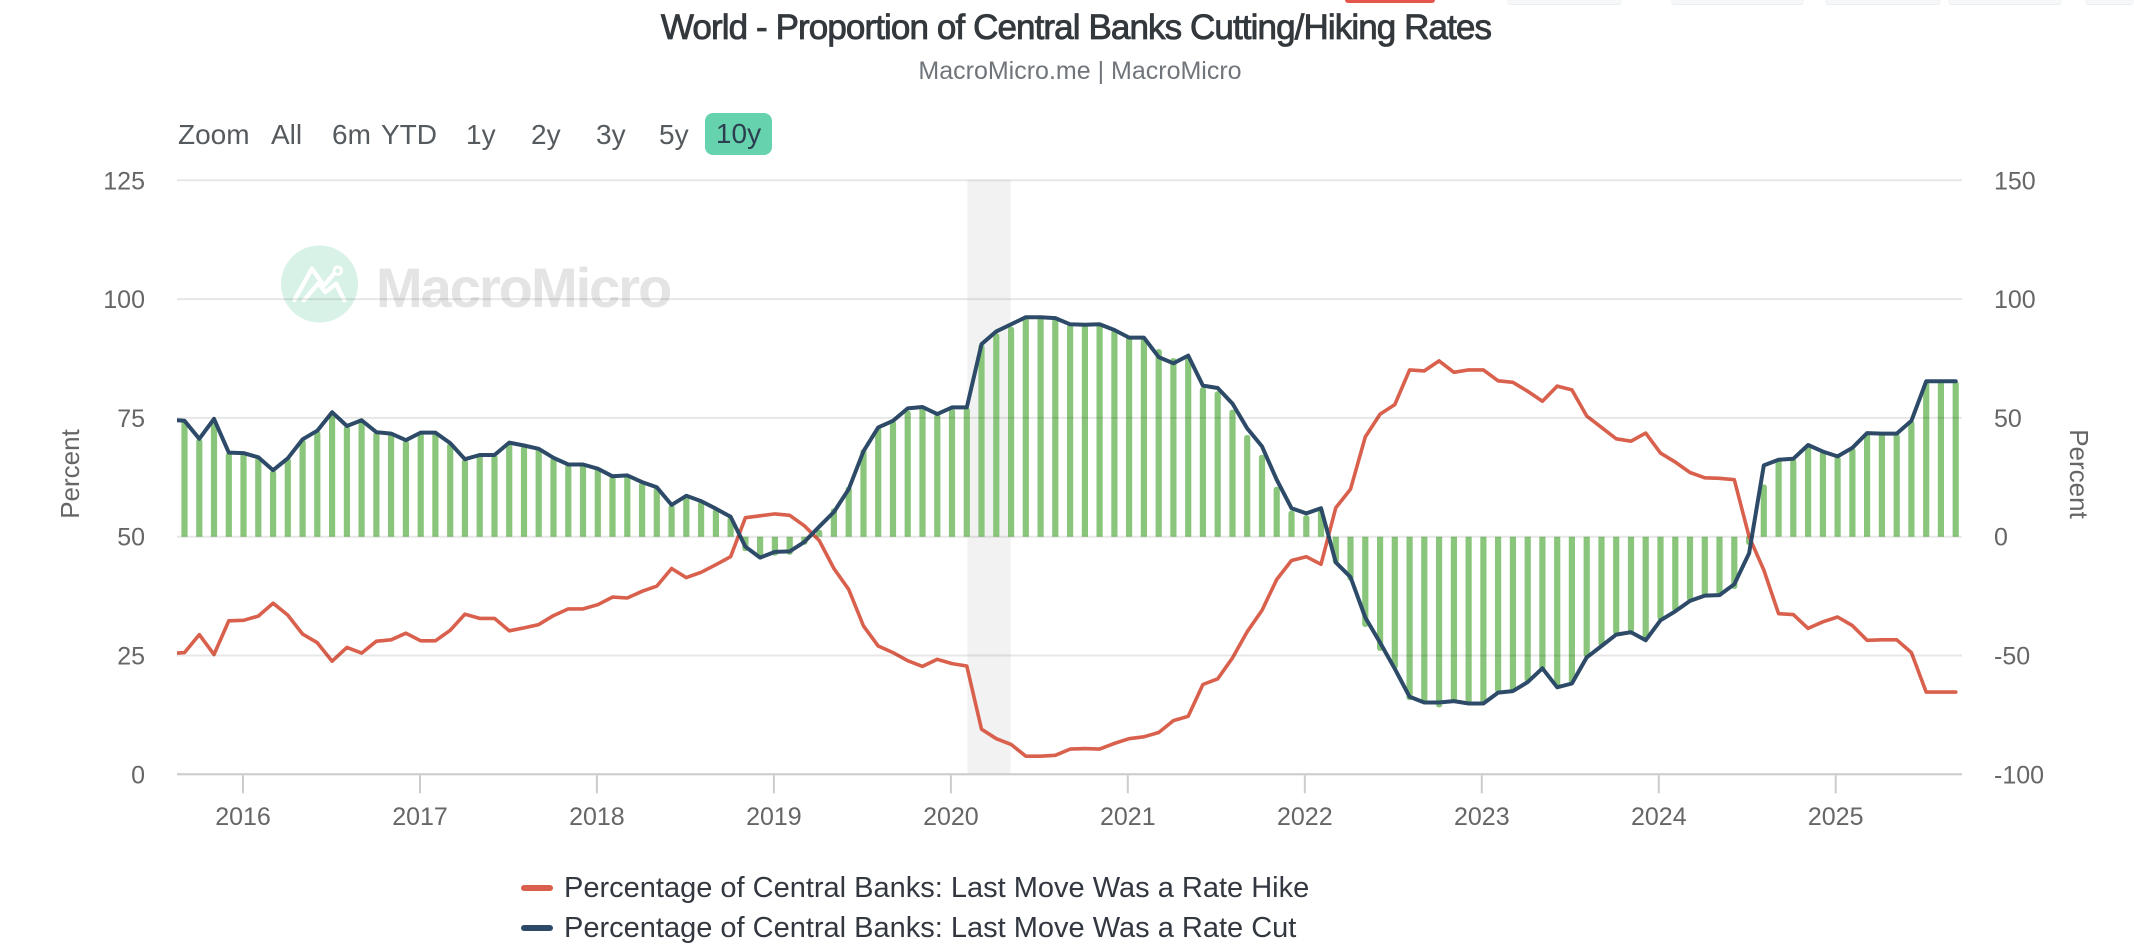 The width and height of the screenshot is (2134, 952). What do you see at coordinates (1128, 817) in the screenshot?
I see `svg-text: 2021` at bounding box center [1128, 817].